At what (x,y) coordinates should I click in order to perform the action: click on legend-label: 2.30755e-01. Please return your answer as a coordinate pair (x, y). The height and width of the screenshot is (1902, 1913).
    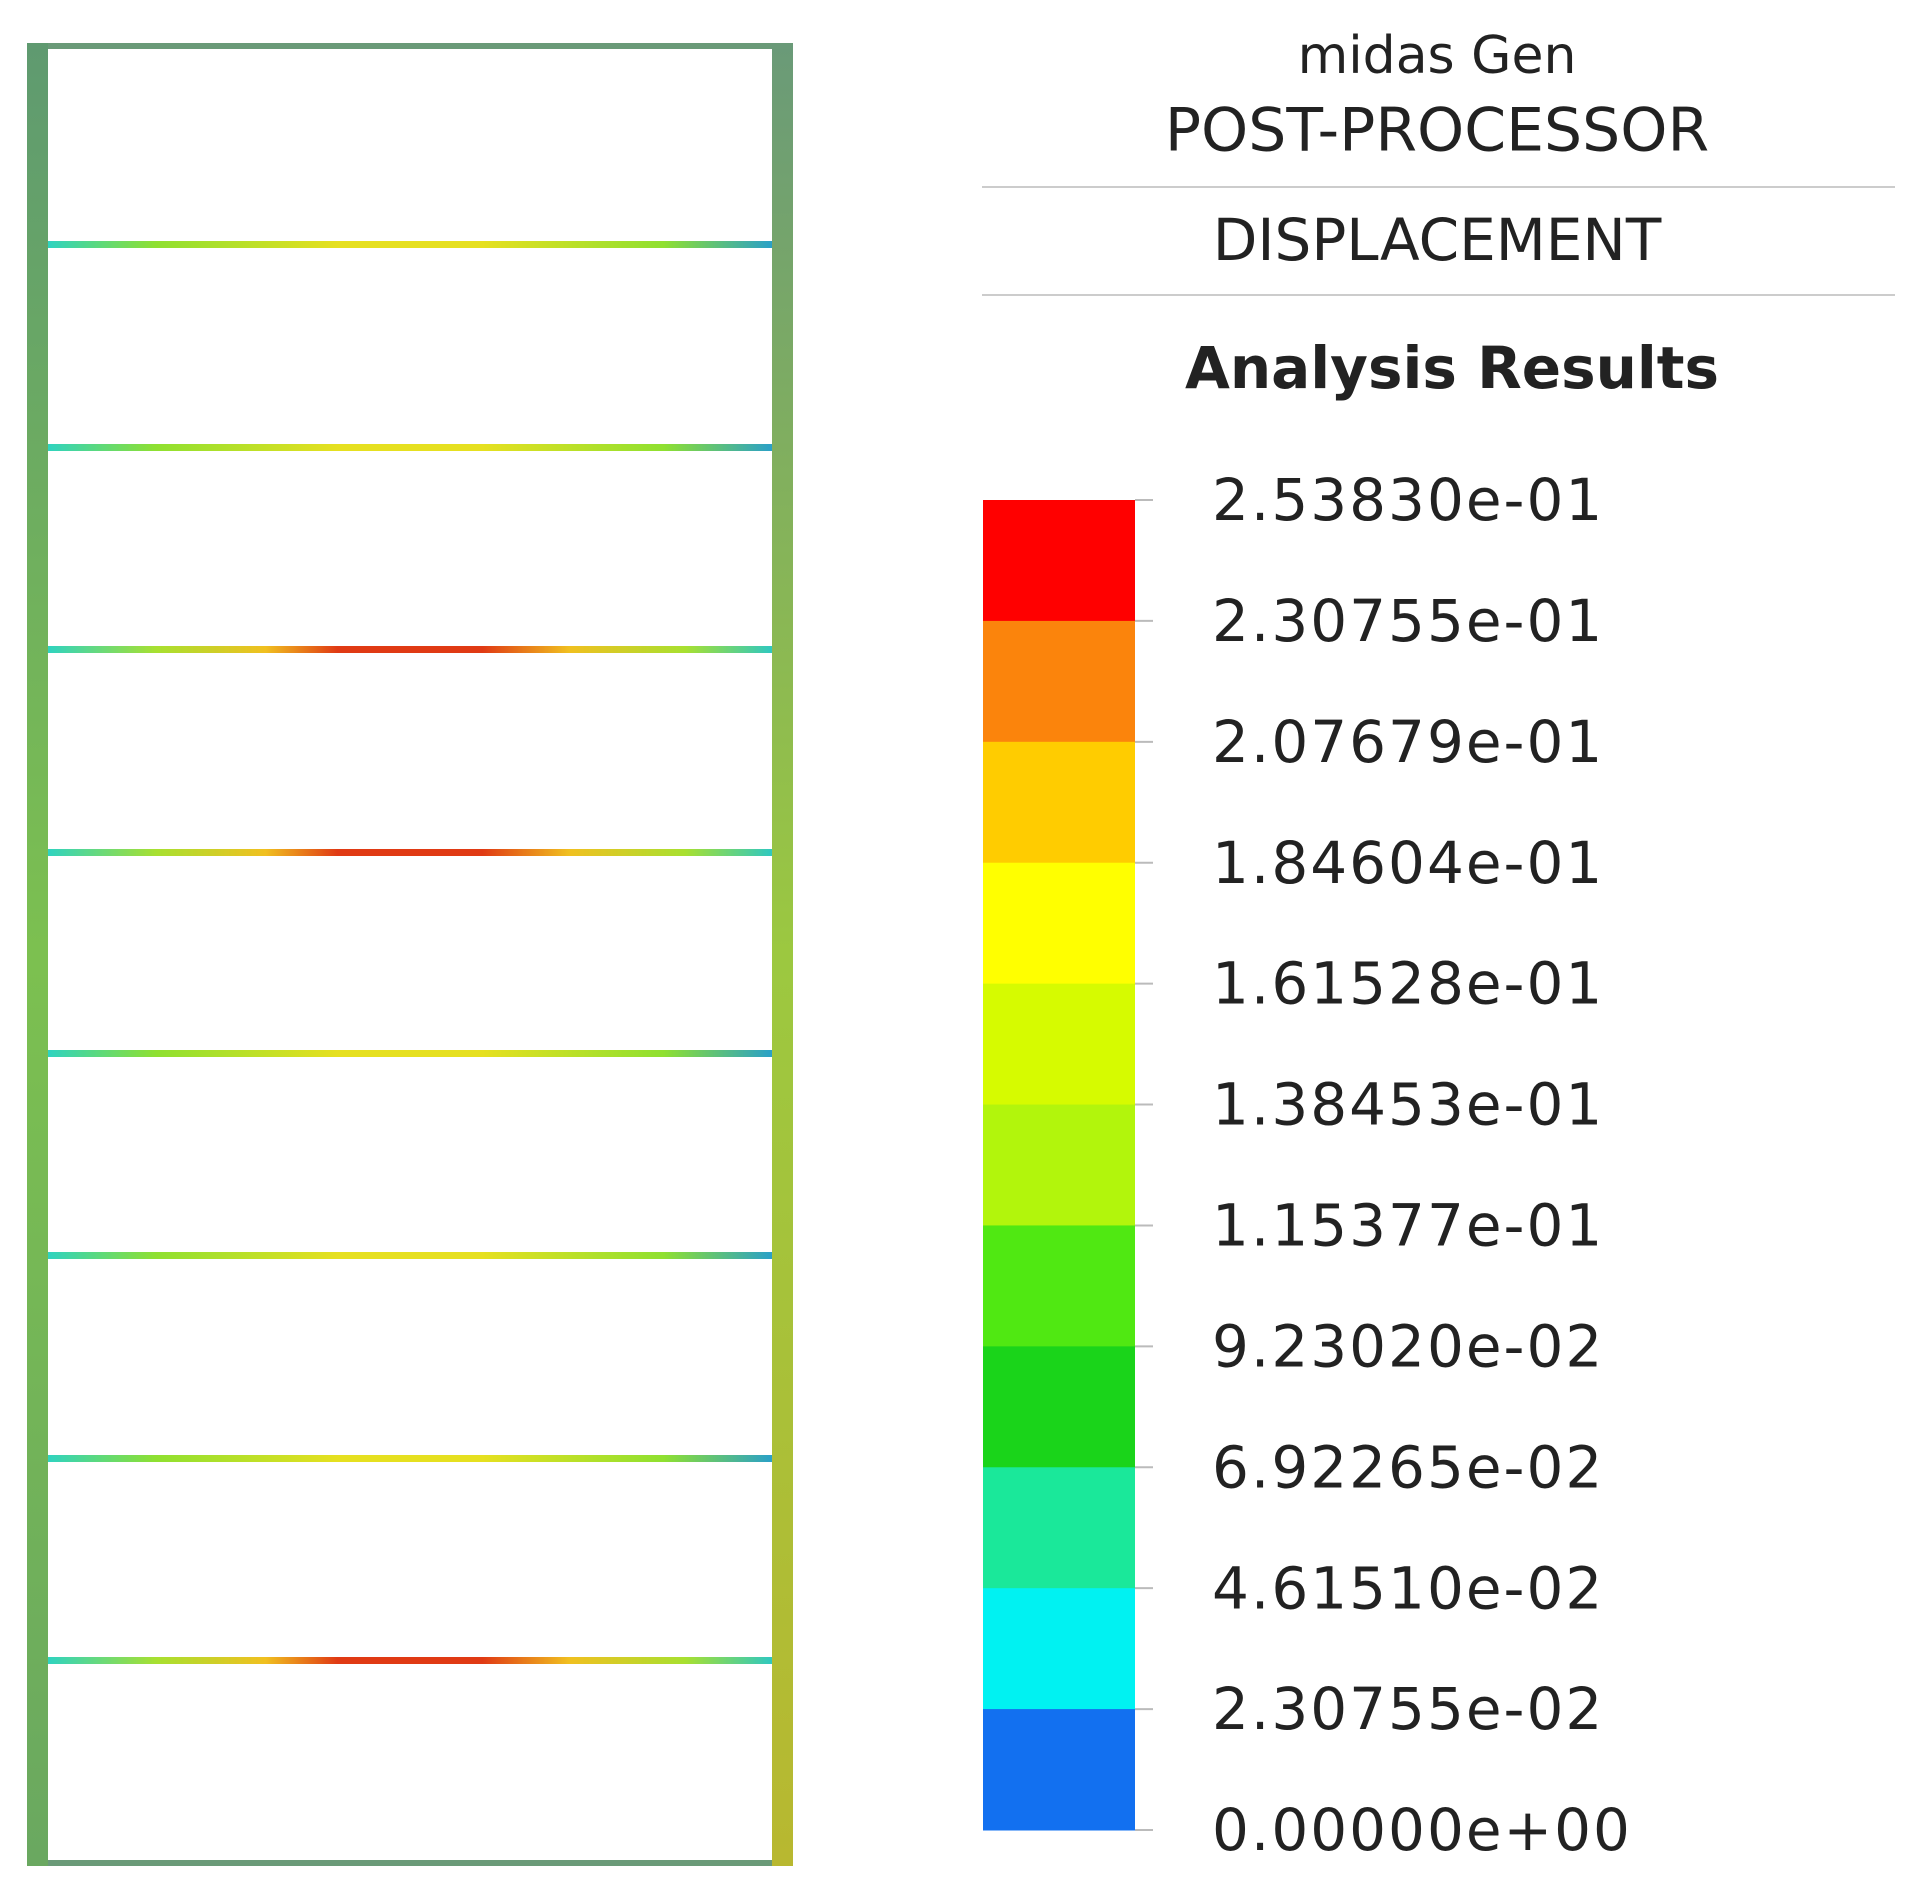
    Looking at the image, I should click on (1408, 621).